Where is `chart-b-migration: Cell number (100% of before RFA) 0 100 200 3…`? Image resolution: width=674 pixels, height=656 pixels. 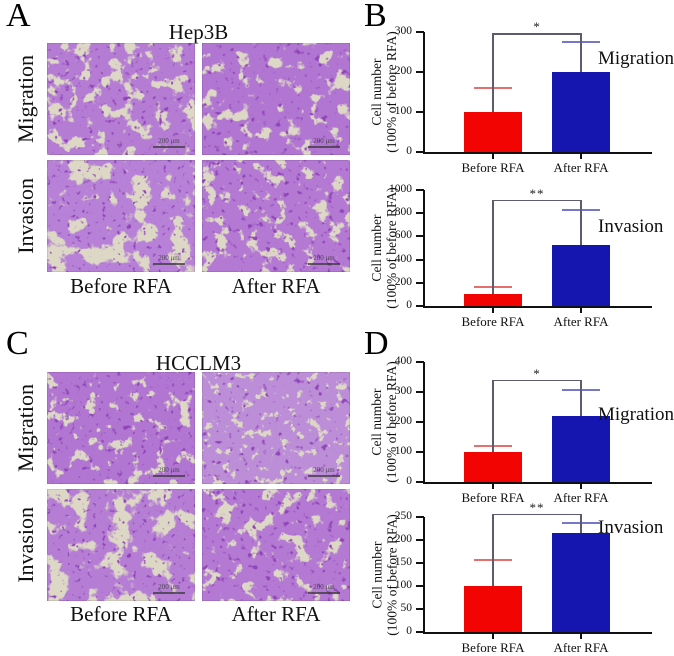
chart-b-migration: Cell number (100% of before RFA) 0 100 200 3… is located at coordinates (517, 97).